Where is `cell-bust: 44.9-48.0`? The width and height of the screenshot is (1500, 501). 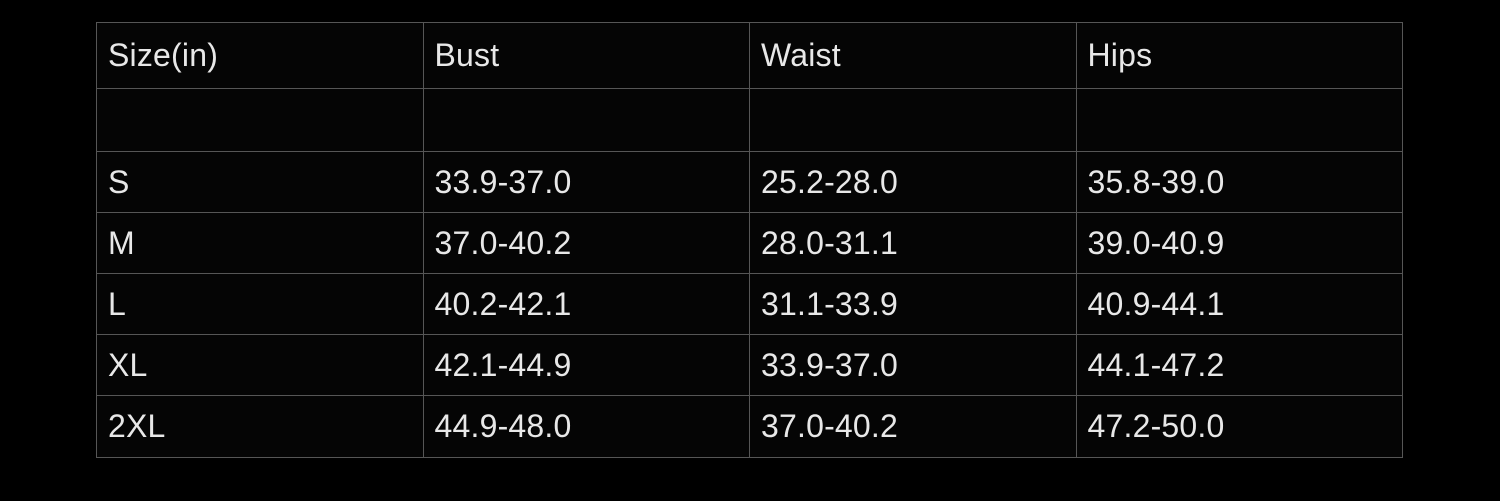 cell-bust: 44.9-48.0 is located at coordinates (586, 426).